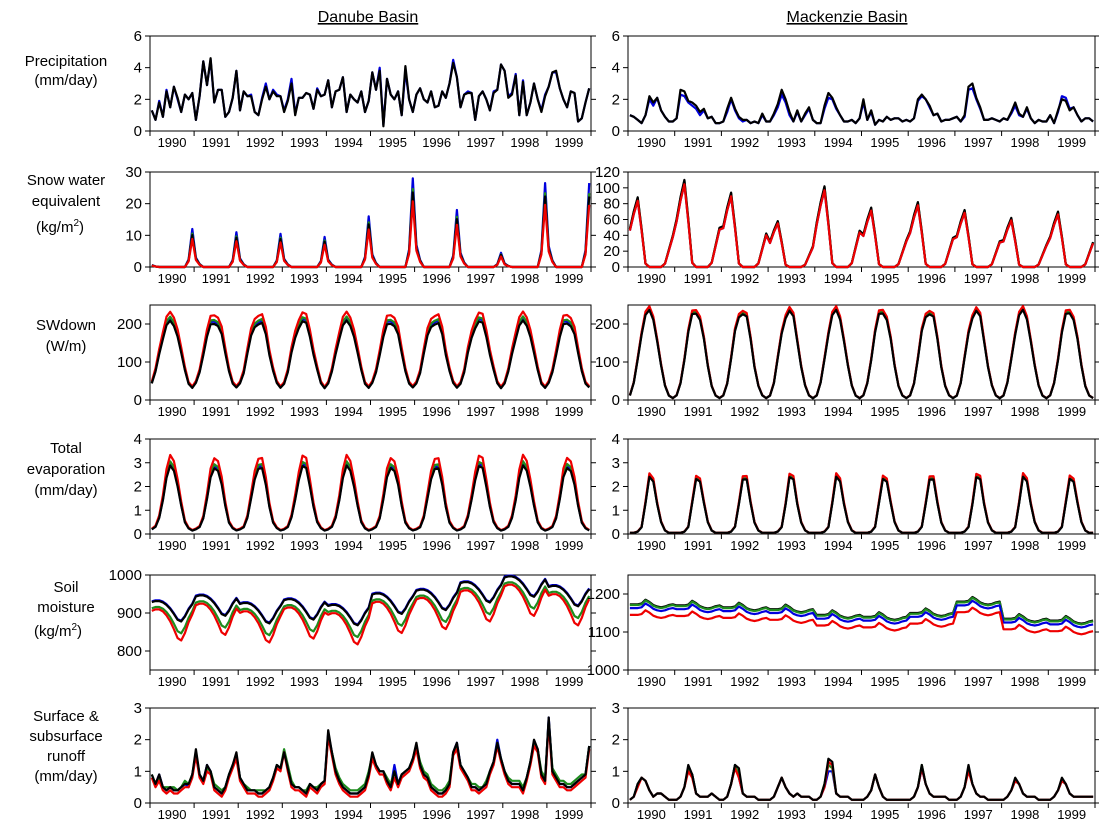 Image resolution: width=1099 pixels, height=825 pixels. I want to click on y-tick-label: 800, so click(129, 651).